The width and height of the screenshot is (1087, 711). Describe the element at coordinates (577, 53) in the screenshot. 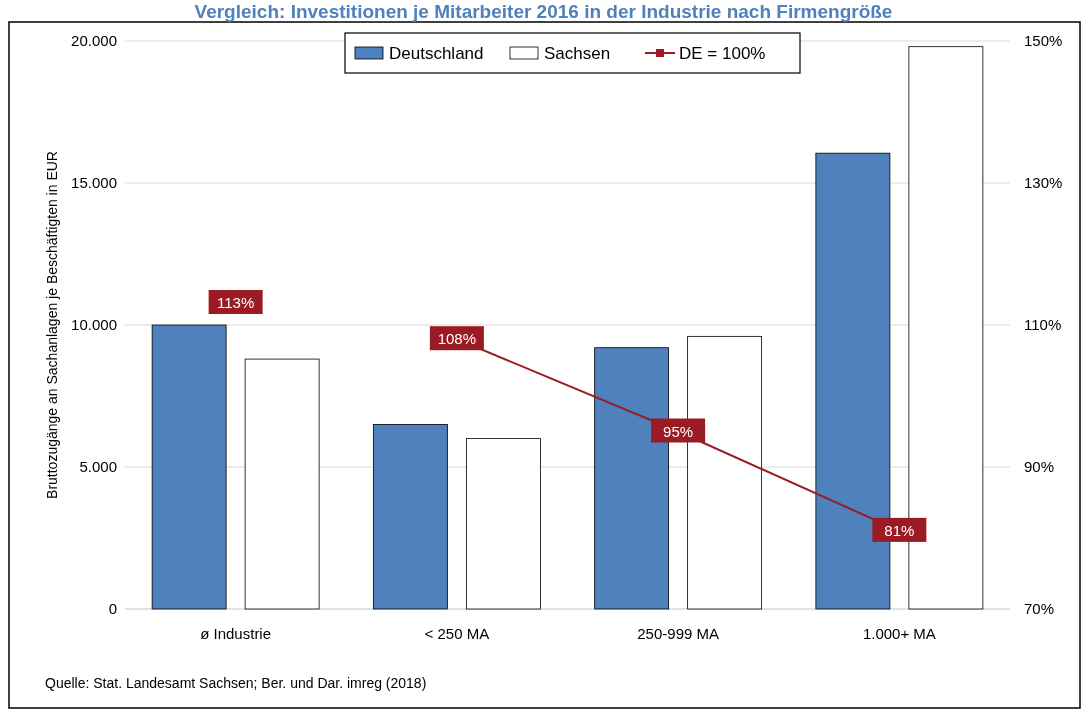

I see `legend-label: Sachsen` at that location.